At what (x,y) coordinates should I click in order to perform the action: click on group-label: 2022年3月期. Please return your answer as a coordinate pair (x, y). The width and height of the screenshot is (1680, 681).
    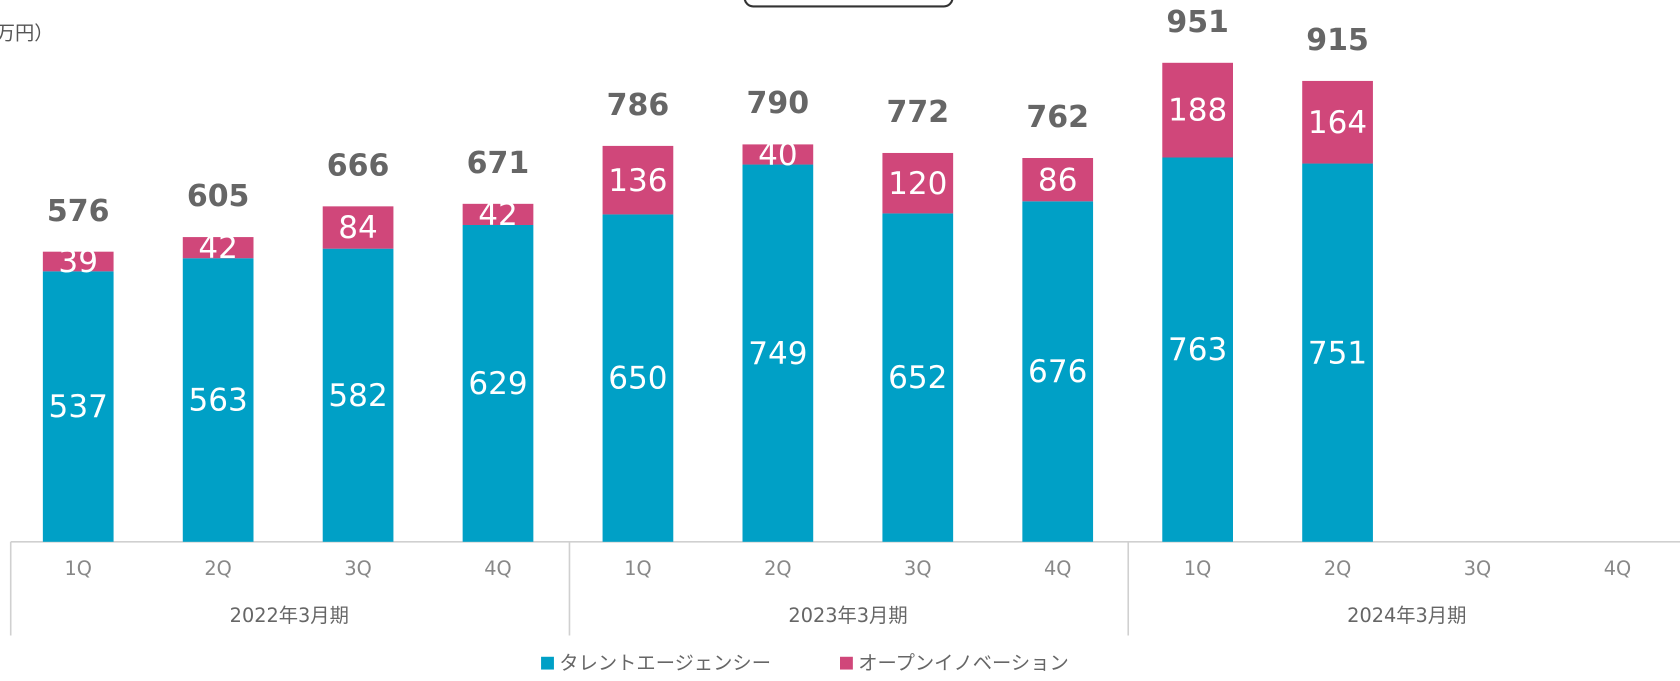
    Looking at the image, I should click on (289, 615).